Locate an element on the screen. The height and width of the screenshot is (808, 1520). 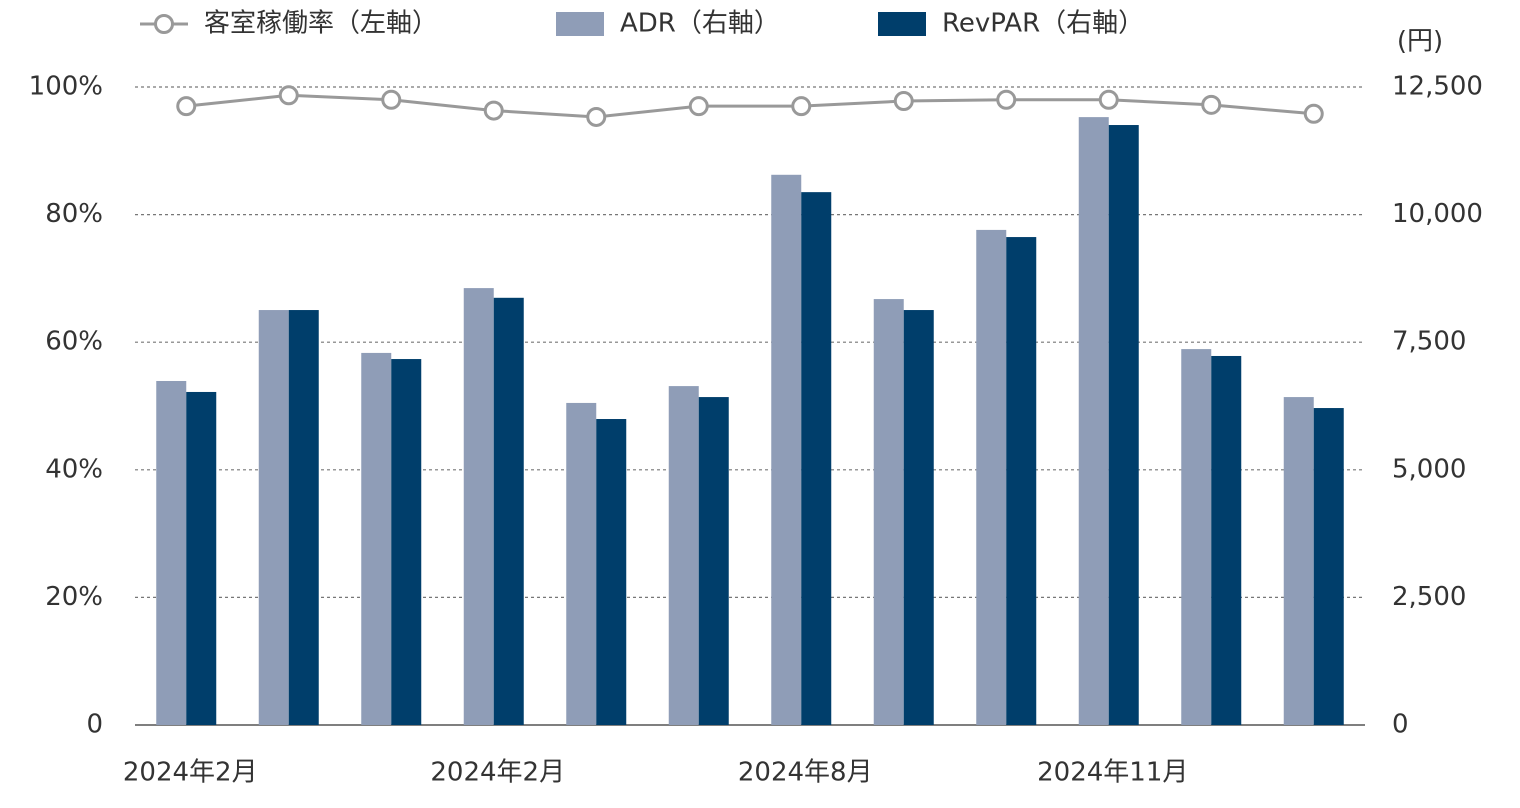
legend-label: RevPAR（右軸） is located at coordinates (1043, 24).